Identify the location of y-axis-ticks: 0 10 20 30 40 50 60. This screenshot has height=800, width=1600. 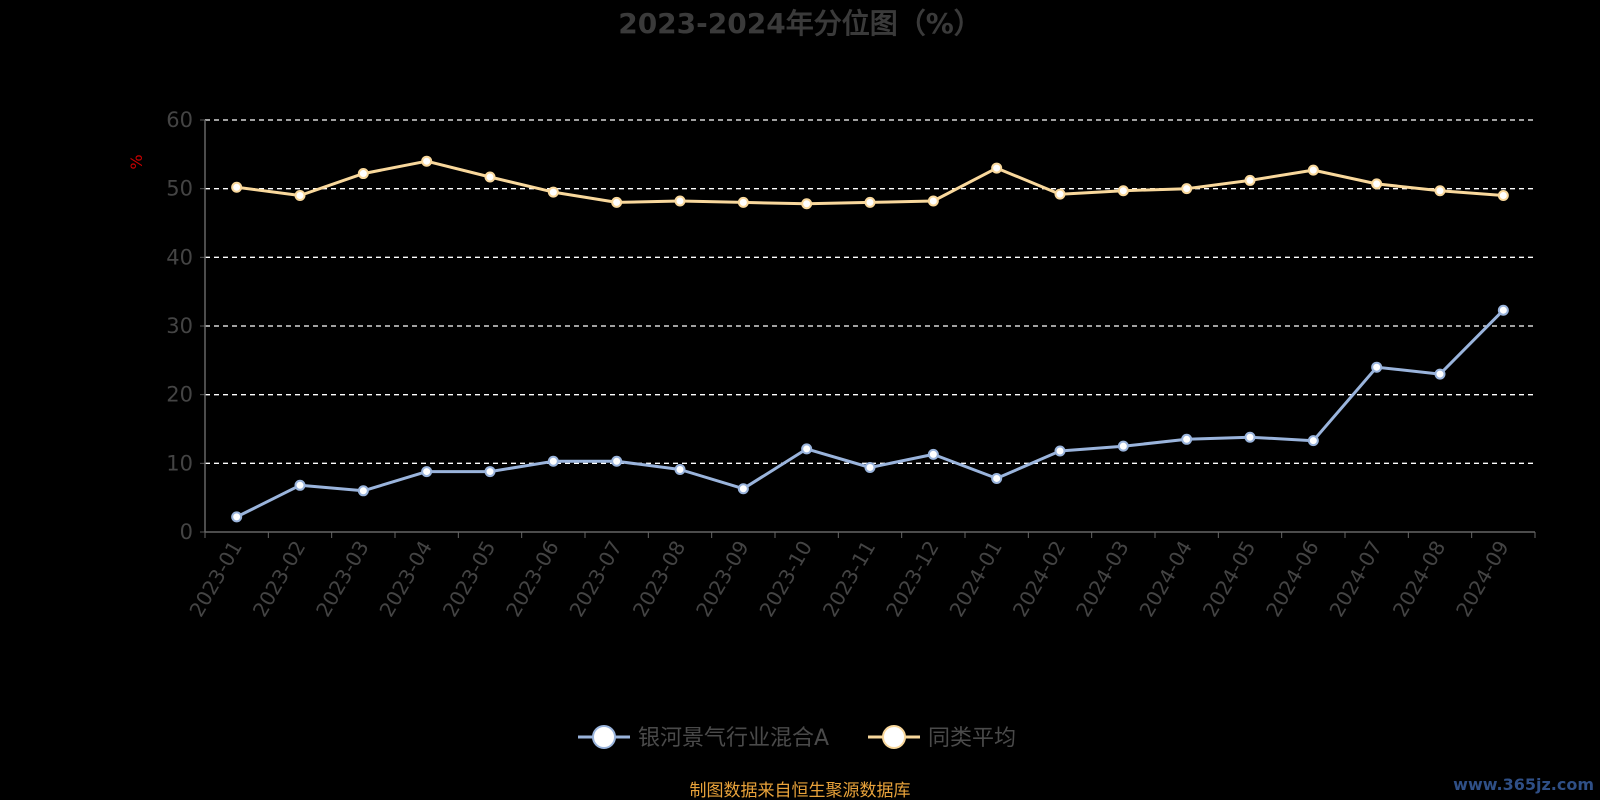
(185, 326).